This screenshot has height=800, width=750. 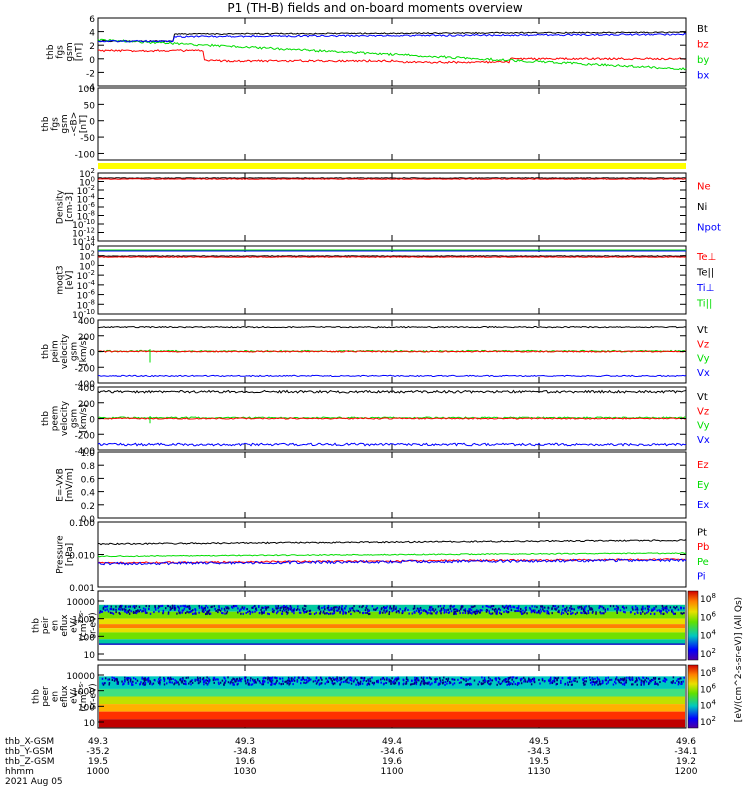 What do you see at coordinates (65, 124) in the screenshot?
I see `fgs-dsl-ylabel: thb fgs gsm -<B> [nT]` at bounding box center [65, 124].